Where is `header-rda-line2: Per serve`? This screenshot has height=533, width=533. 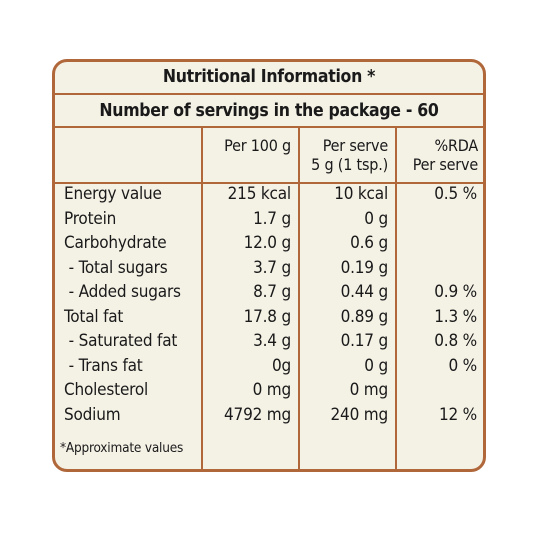
header-rda-line2: Per serve is located at coordinates (445, 164).